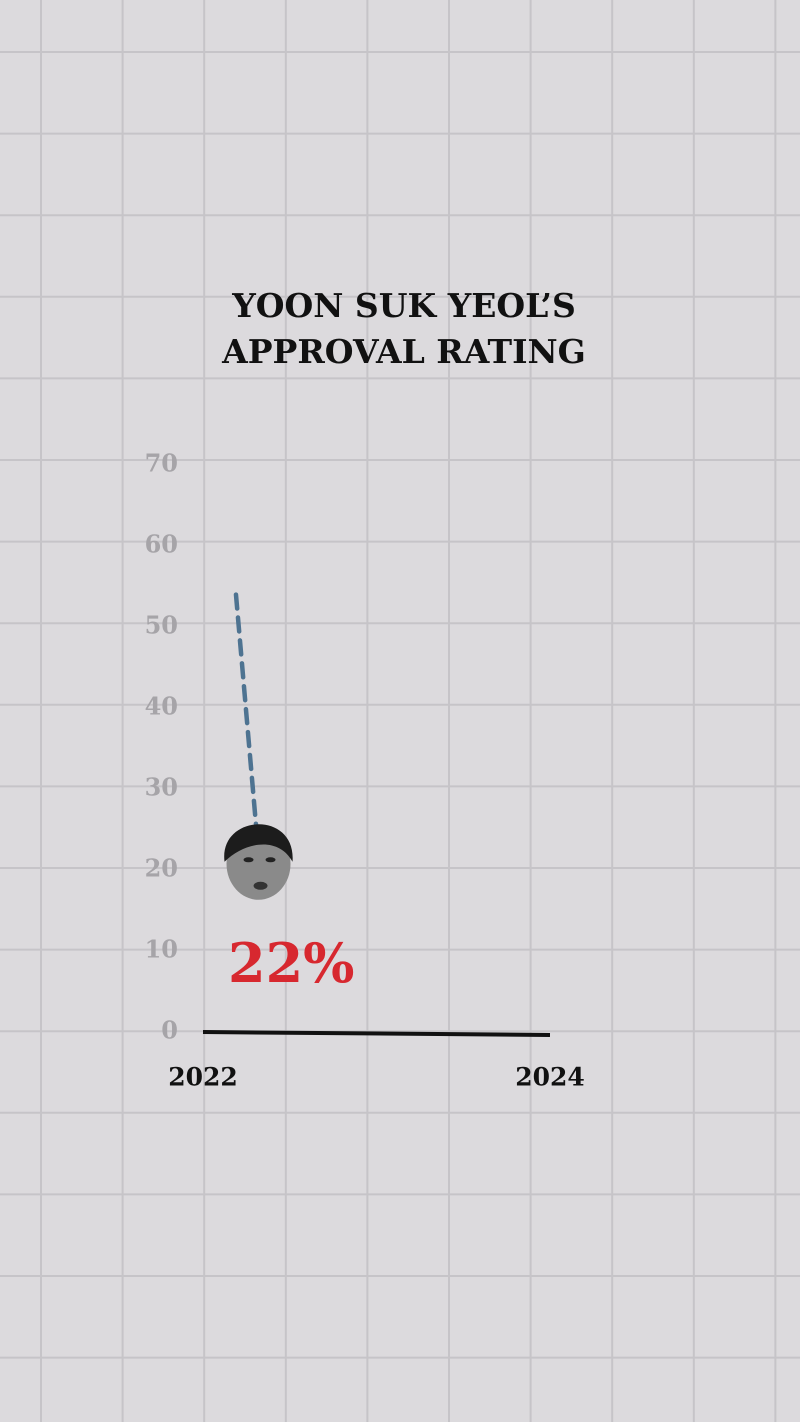 Image resolution: width=800 pixels, height=1422 pixels. What do you see at coordinates (550, 1077) in the screenshot?
I see `x-tick-label: 2024` at bounding box center [550, 1077].